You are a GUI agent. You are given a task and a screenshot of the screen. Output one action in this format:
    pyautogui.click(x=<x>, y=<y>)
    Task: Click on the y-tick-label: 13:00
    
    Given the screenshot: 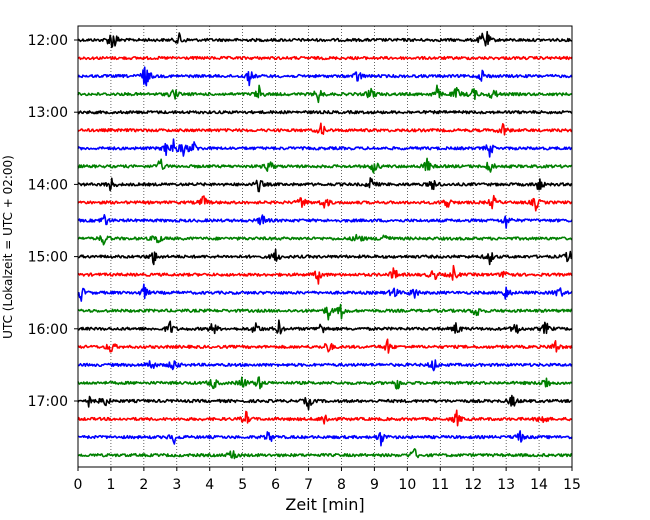 What is the action you would take?
    pyautogui.click(x=48, y=113)
    